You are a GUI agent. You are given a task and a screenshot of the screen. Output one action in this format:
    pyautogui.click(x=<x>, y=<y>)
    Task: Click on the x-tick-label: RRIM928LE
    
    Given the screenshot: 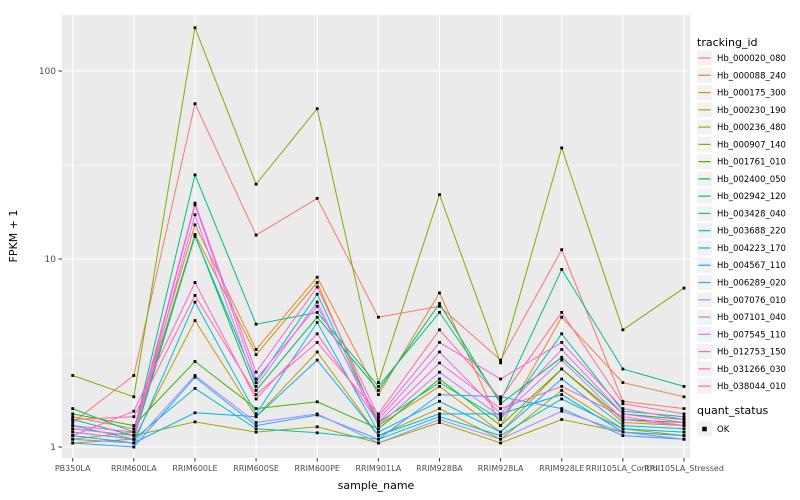 What is the action you would take?
    pyautogui.click(x=561, y=468)
    